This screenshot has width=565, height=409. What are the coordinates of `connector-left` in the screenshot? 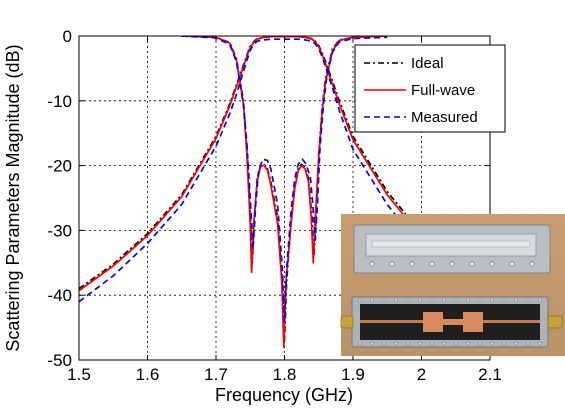 It's located at (347, 322).